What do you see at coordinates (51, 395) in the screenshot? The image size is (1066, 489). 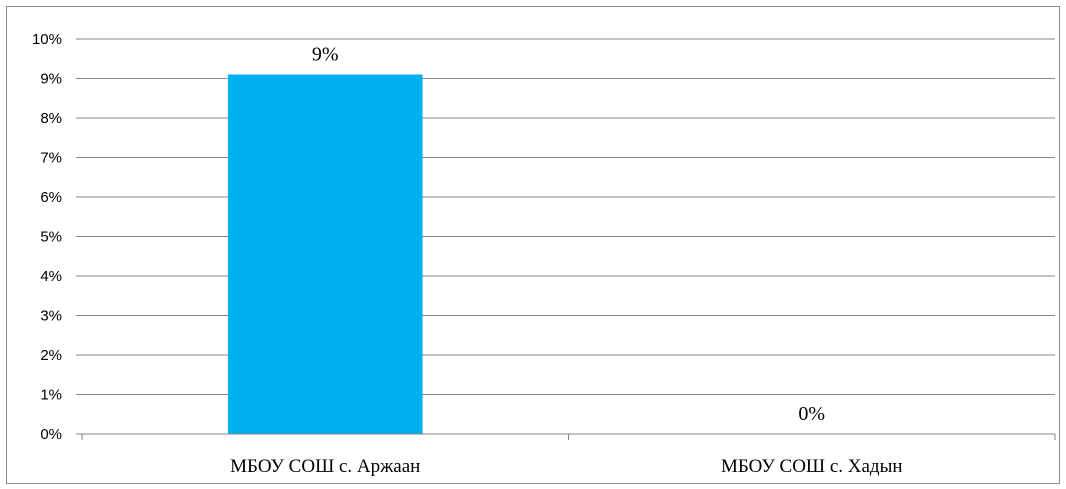 I see `y-tick-label: 1%` at bounding box center [51, 395].